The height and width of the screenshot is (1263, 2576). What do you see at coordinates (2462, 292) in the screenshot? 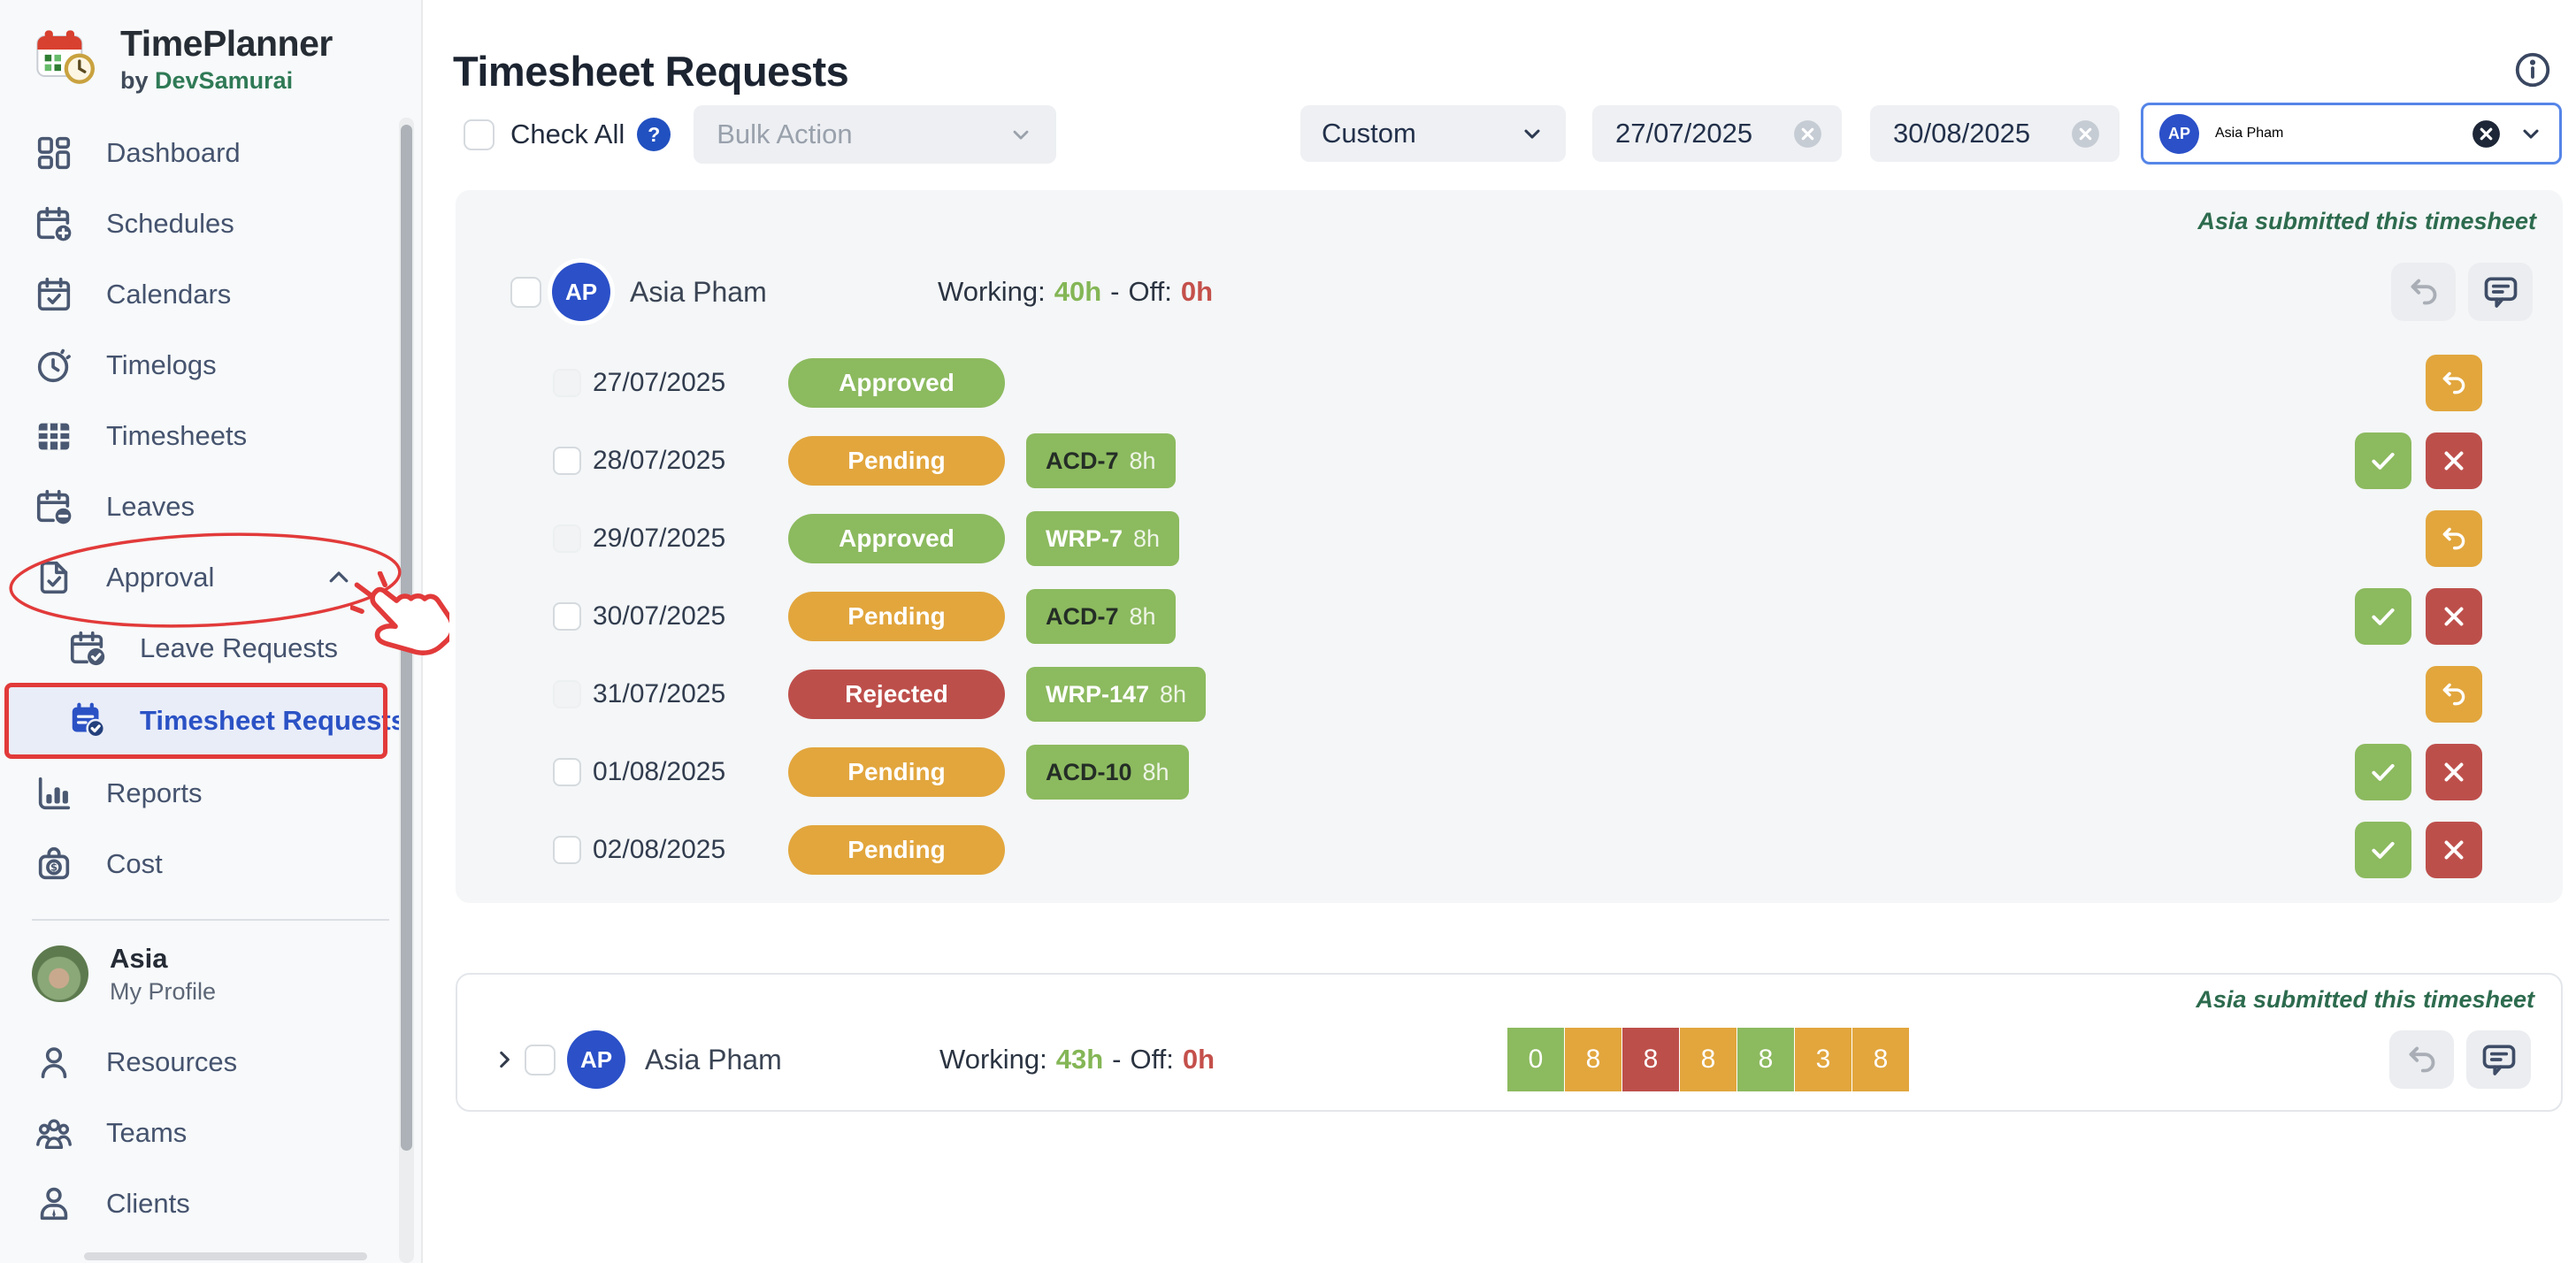
I see `card-actions` at bounding box center [2462, 292].